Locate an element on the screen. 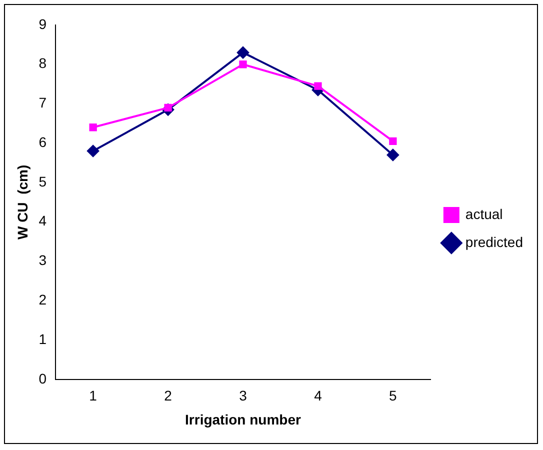 The image size is (543, 450). x-tick-label: 4 is located at coordinates (318, 396).